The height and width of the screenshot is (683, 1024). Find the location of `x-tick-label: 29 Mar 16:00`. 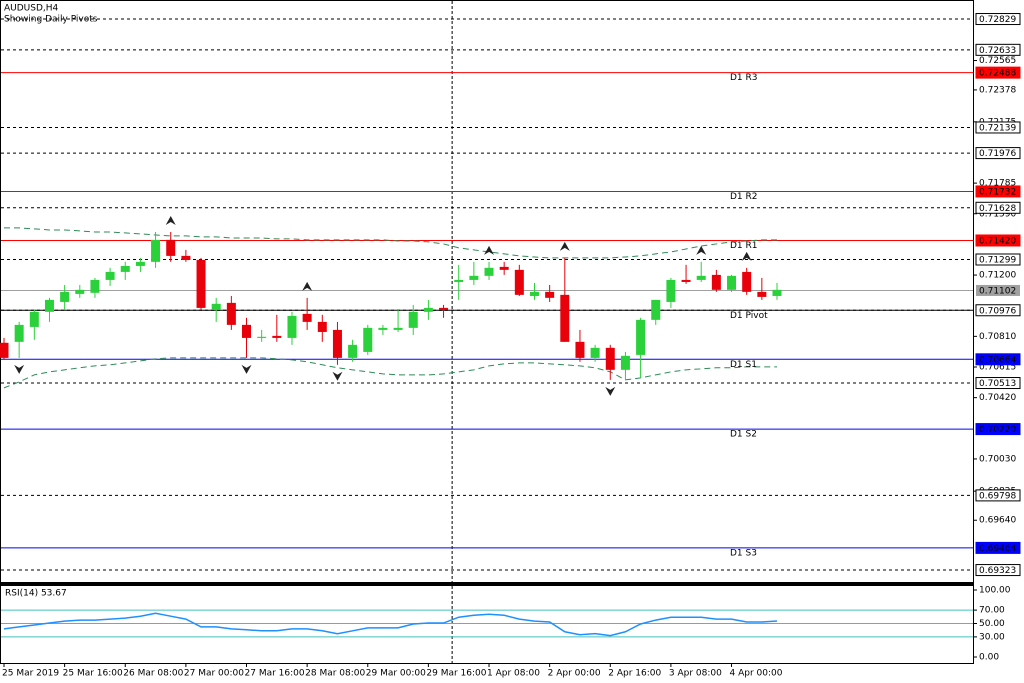

x-tick-label: 29 Mar 16:00 is located at coordinates (456, 674).